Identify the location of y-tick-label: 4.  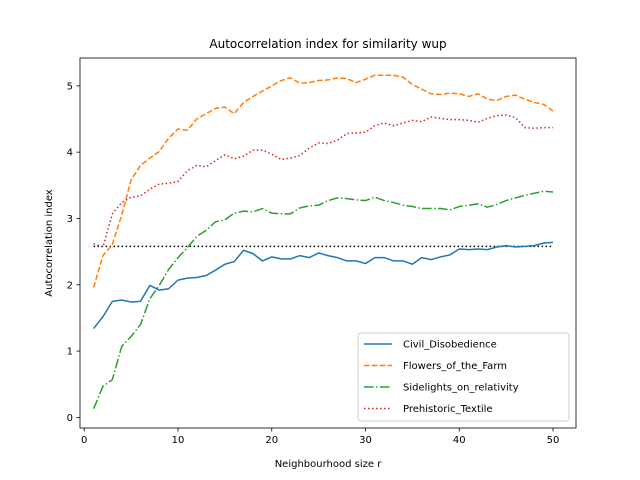
(70, 153).